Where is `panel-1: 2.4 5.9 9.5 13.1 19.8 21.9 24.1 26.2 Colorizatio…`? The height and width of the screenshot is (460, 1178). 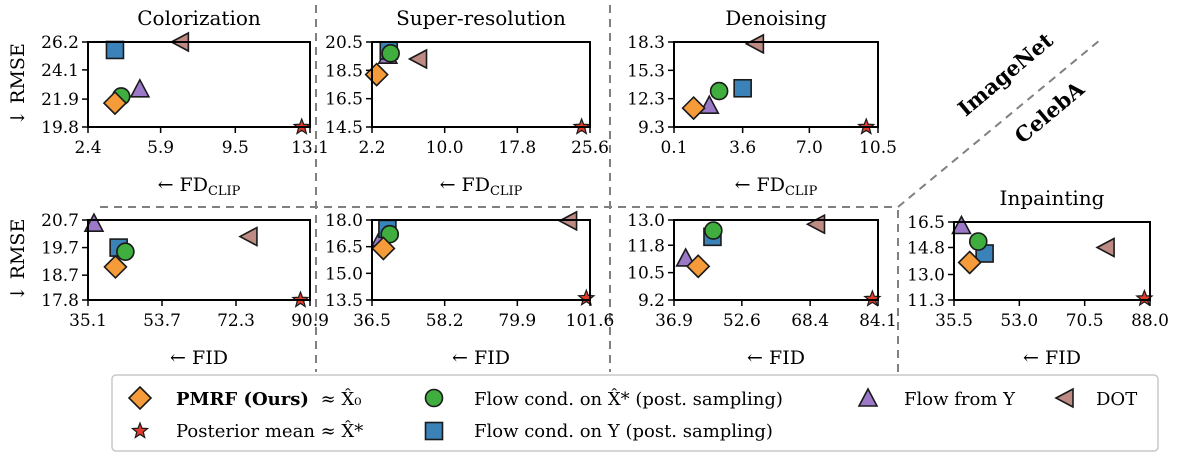
panel-1: 2.4 5.9 9.5 13.1 19.8 21.9 24.1 26.2 Colorizatio… is located at coordinates (168, 102).